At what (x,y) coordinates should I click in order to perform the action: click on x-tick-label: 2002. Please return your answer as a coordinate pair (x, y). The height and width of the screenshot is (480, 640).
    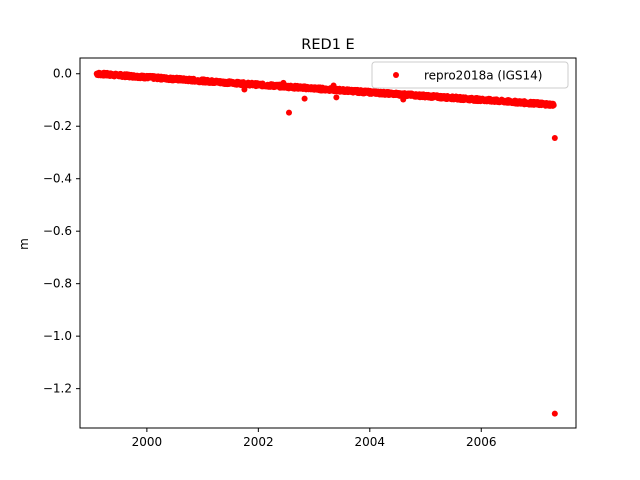
    Looking at the image, I should click on (258, 442).